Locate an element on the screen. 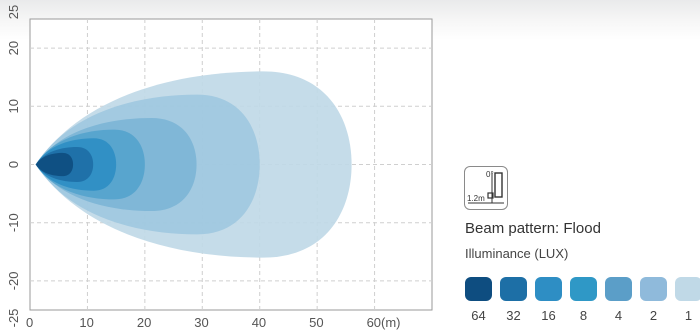  legend-value: 4 is located at coordinates (618, 315).